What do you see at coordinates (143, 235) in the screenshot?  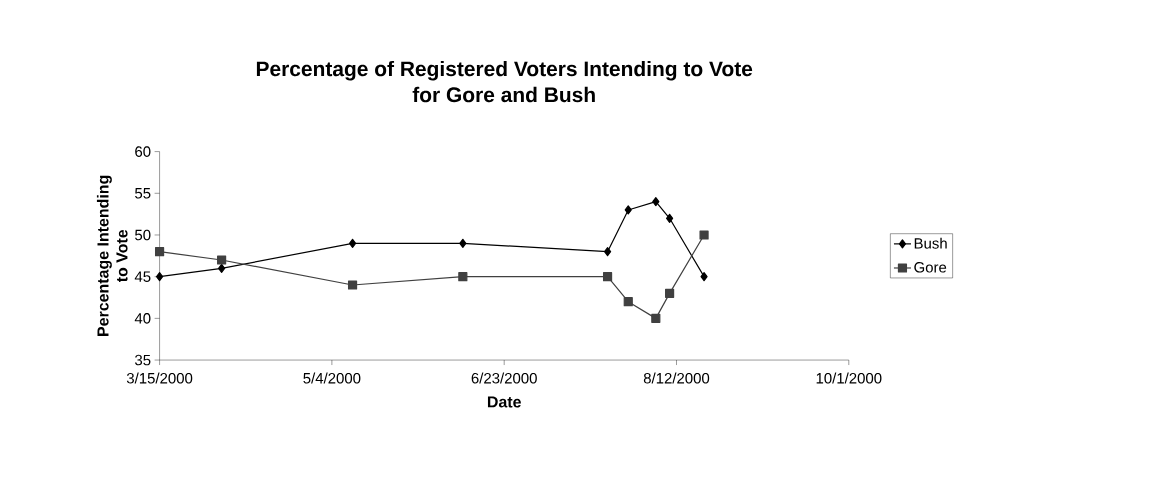 I see `y-tick-label: 50` at bounding box center [143, 235].